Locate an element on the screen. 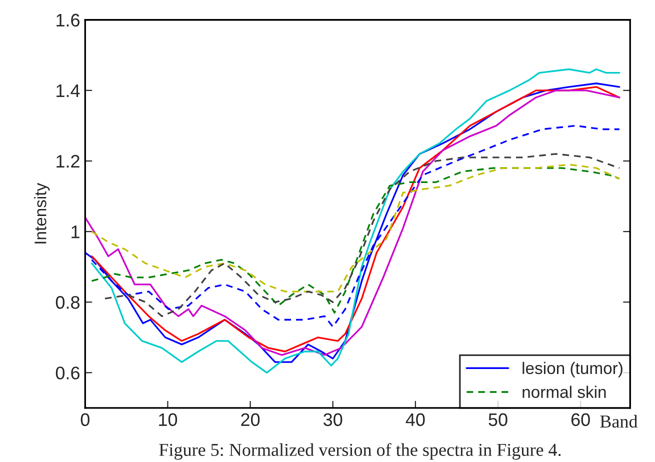  caption: Figure 5: Normalized version of the spectra in Figure 4. is located at coordinates (360, 451).